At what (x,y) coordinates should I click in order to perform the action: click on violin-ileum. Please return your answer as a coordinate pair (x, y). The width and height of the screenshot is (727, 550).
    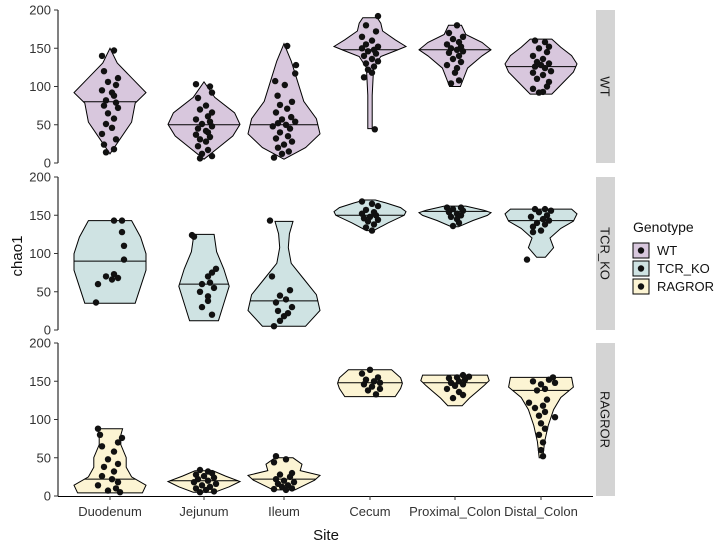
    Looking at the image, I should click on (284, 101).